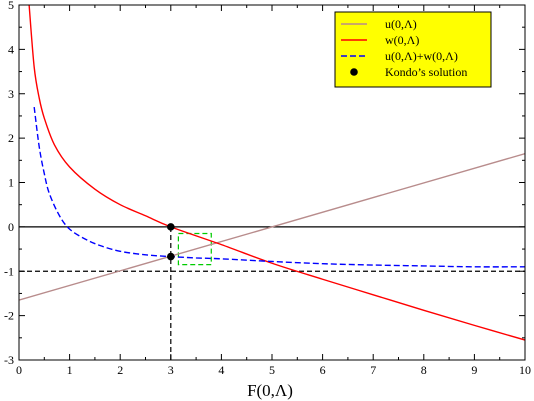 Image resolution: width=534 pixels, height=401 pixels. What do you see at coordinates (474, 370) in the screenshot?
I see `x-tick-label: 9` at bounding box center [474, 370].